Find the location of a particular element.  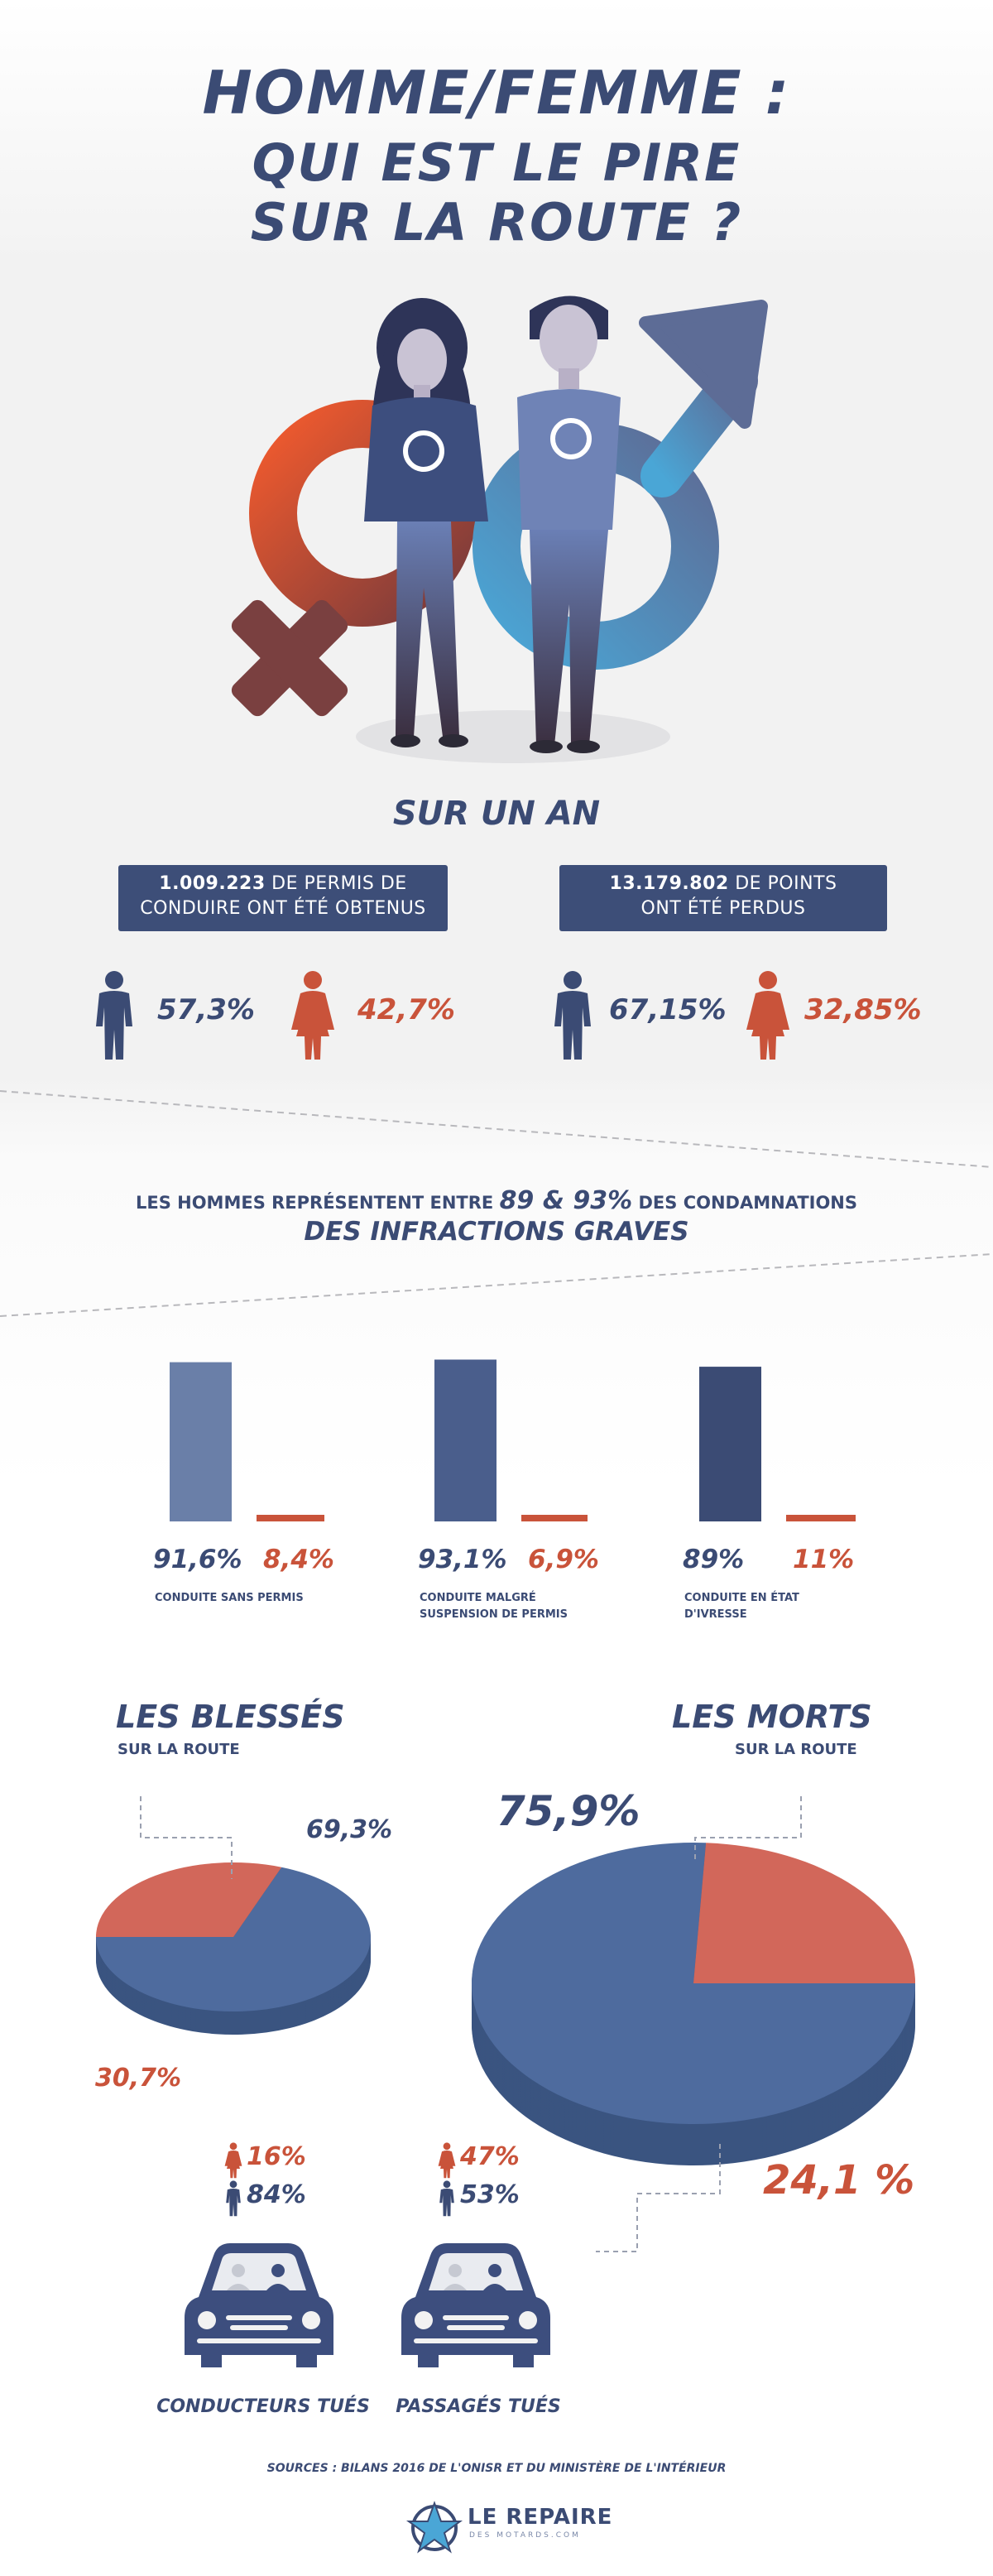

bar-label-female: 11% is located at coordinates (823, 1559).